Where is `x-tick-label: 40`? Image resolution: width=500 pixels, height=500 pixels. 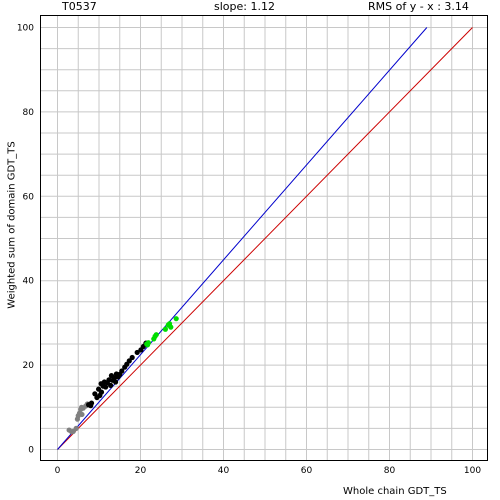
x-tick-label: 40 is located at coordinates (224, 471).